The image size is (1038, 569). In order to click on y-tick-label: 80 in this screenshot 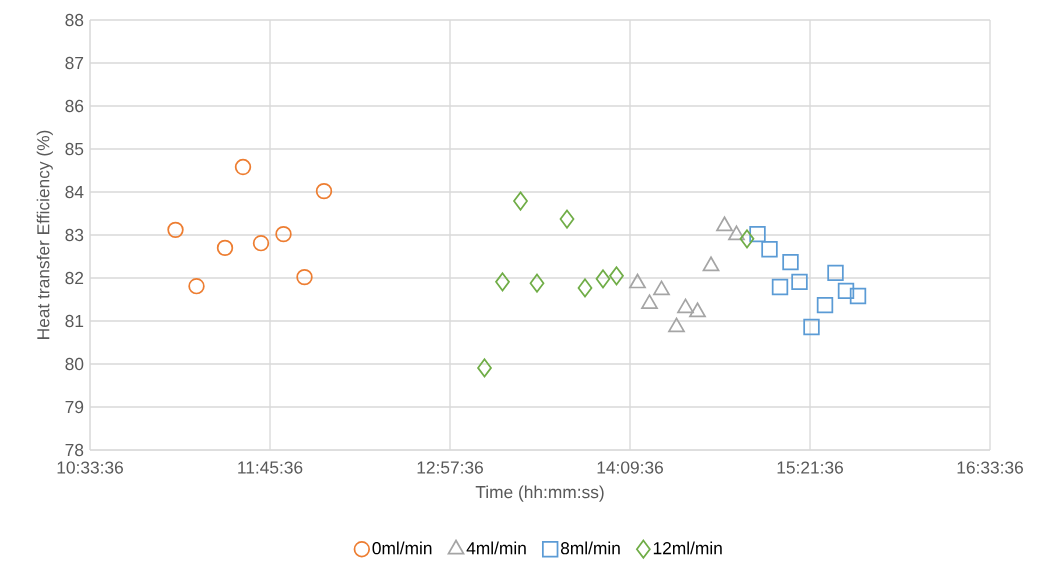, I will do `click(74, 364)`.